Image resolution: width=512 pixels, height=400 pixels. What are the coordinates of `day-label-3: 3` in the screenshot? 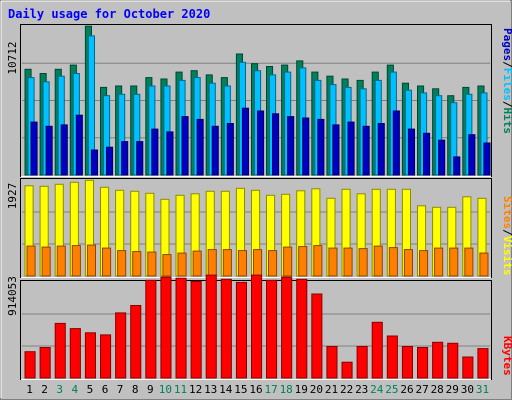 It's located at (59, 389).